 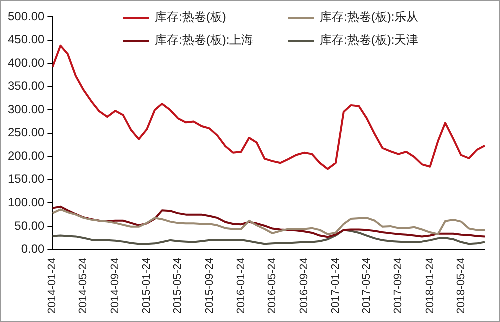 What do you see at coordinates (178, 286) in the screenshot?
I see `x-tick-label: 2015-05-24` at bounding box center [178, 286].